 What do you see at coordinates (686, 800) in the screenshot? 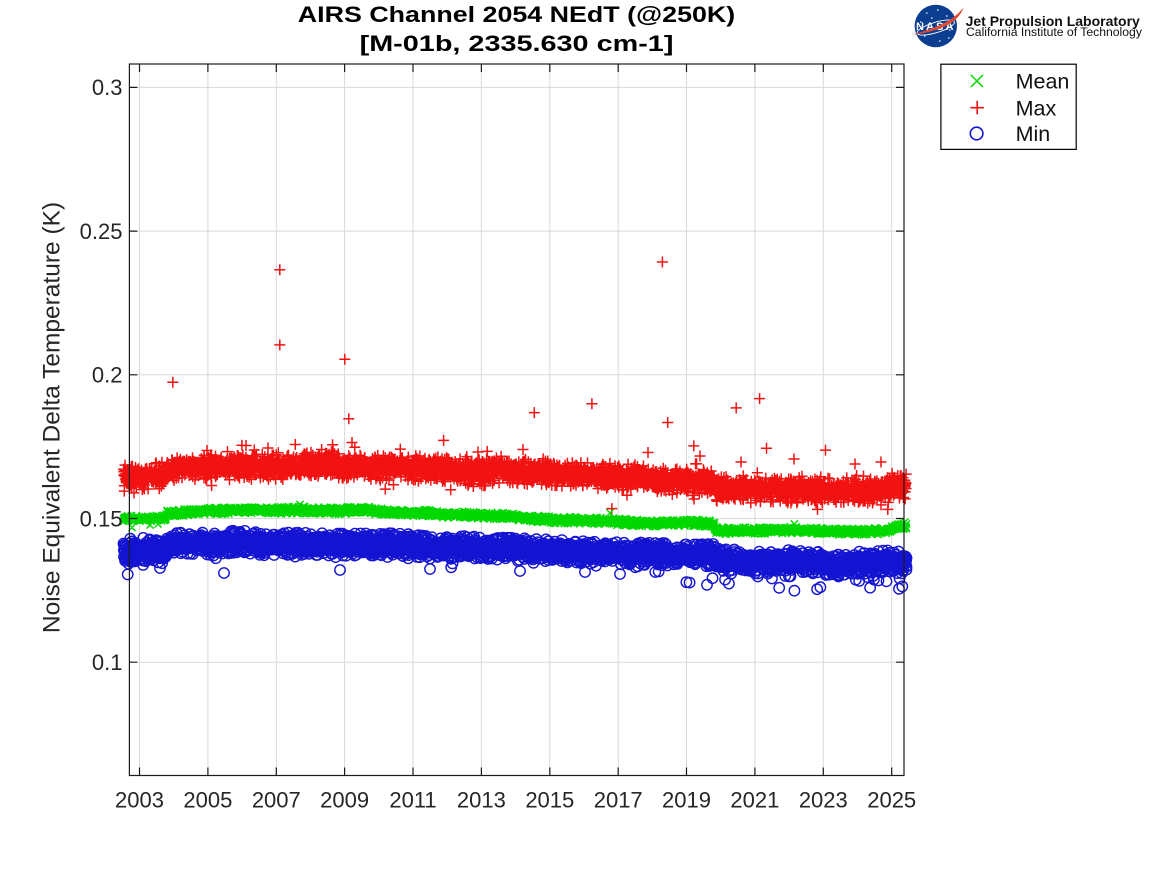
I see `svg-text: 2019` at bounding box center [686, 800].